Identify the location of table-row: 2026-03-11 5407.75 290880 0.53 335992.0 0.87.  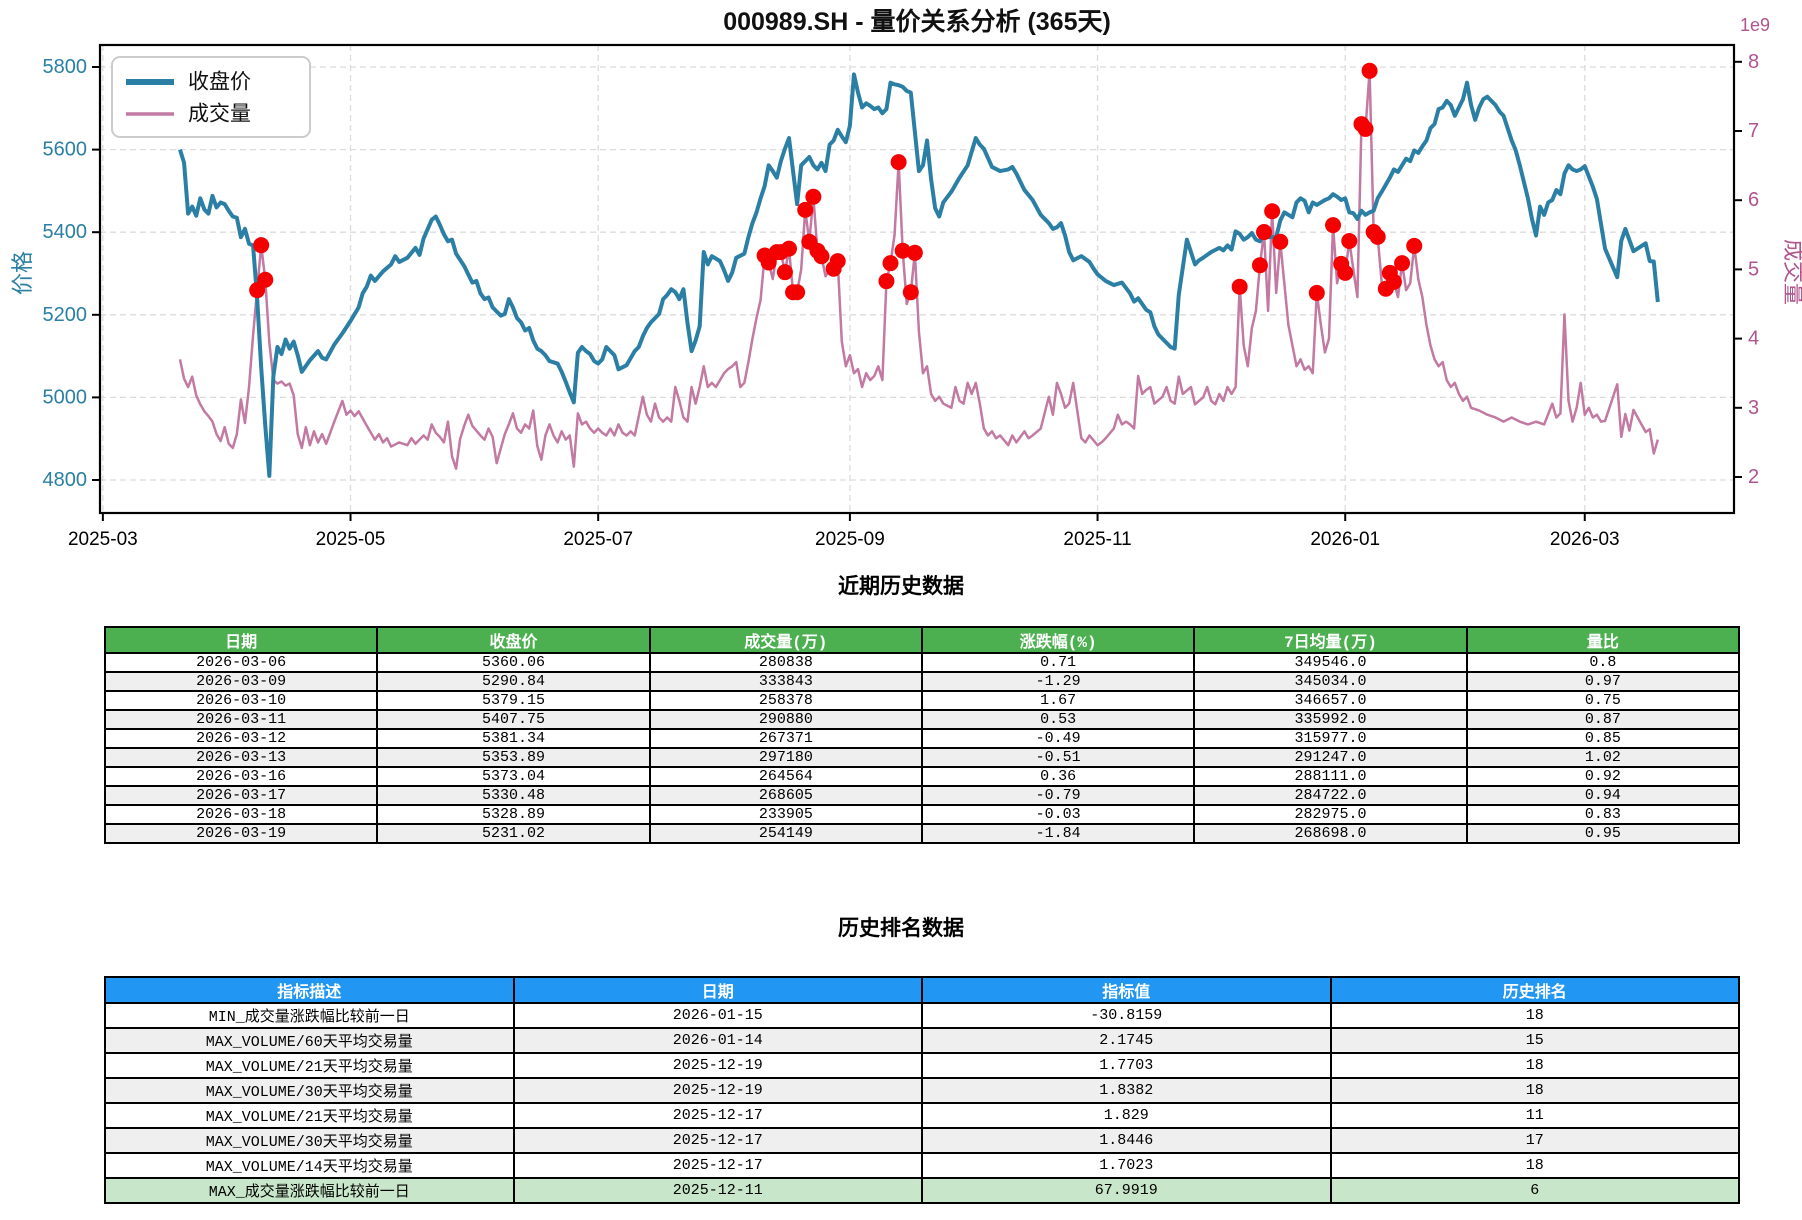
(922, 719).